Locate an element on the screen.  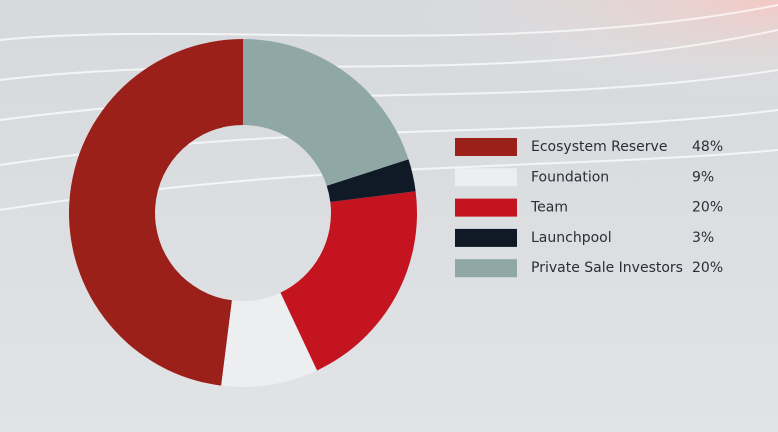
legend-label: Foundation is located at coordinates (570, 177).